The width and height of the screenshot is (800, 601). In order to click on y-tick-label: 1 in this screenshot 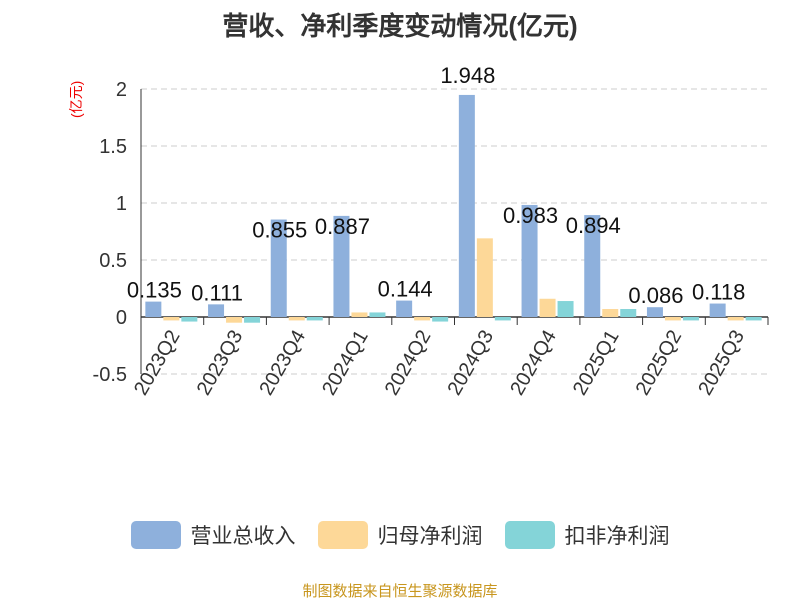, I will do `click(121, 204)`.